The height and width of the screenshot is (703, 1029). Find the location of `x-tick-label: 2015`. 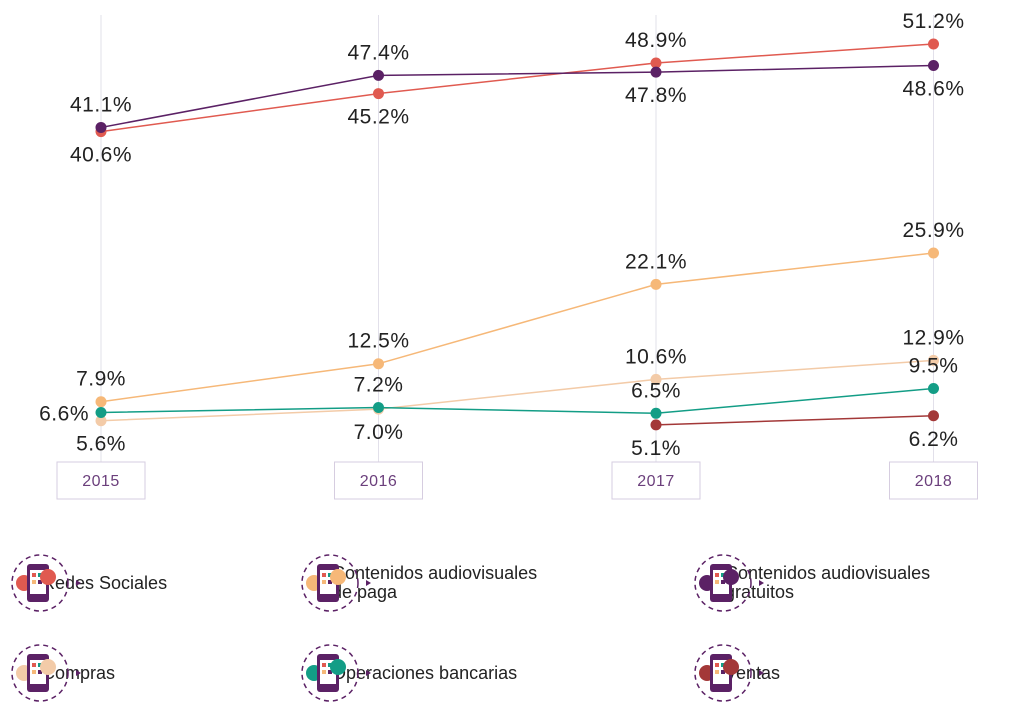

x-tick-label: 2015 is located at coordinates (101, 481).